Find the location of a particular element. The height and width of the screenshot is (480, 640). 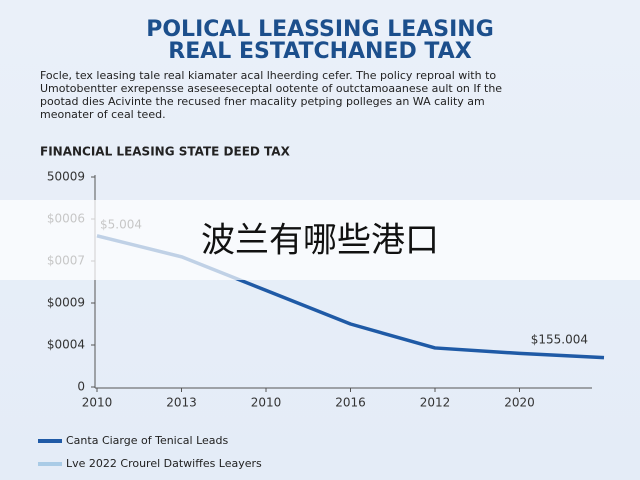

y-tick-label: 0 is located at coordinates (81, 387).